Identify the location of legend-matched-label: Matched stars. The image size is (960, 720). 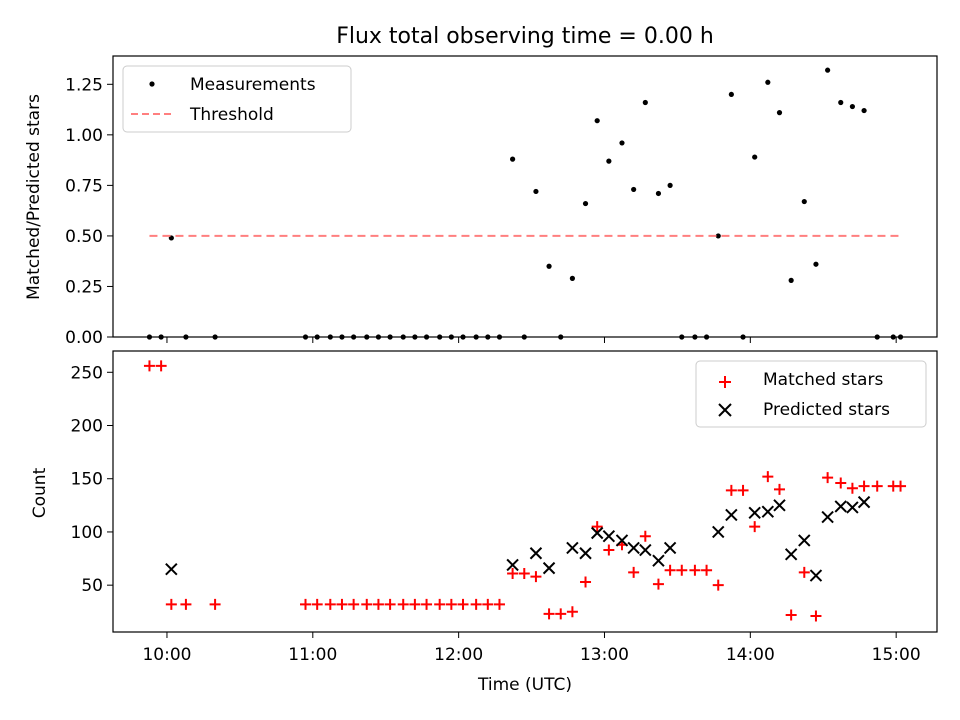
(823, 380).